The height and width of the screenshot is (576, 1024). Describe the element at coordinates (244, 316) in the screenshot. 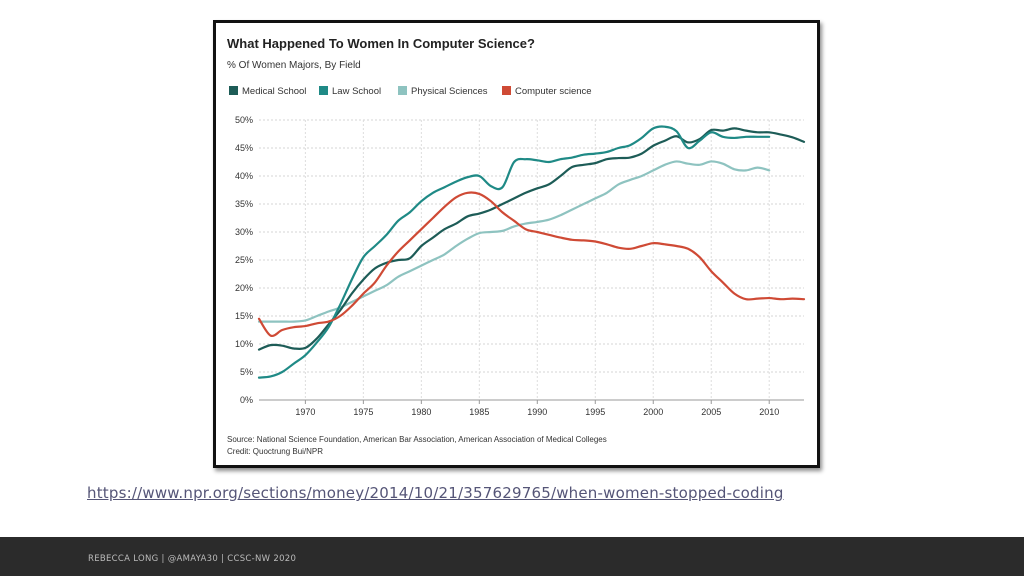

I see `y-tick-label: 15%` at that location.